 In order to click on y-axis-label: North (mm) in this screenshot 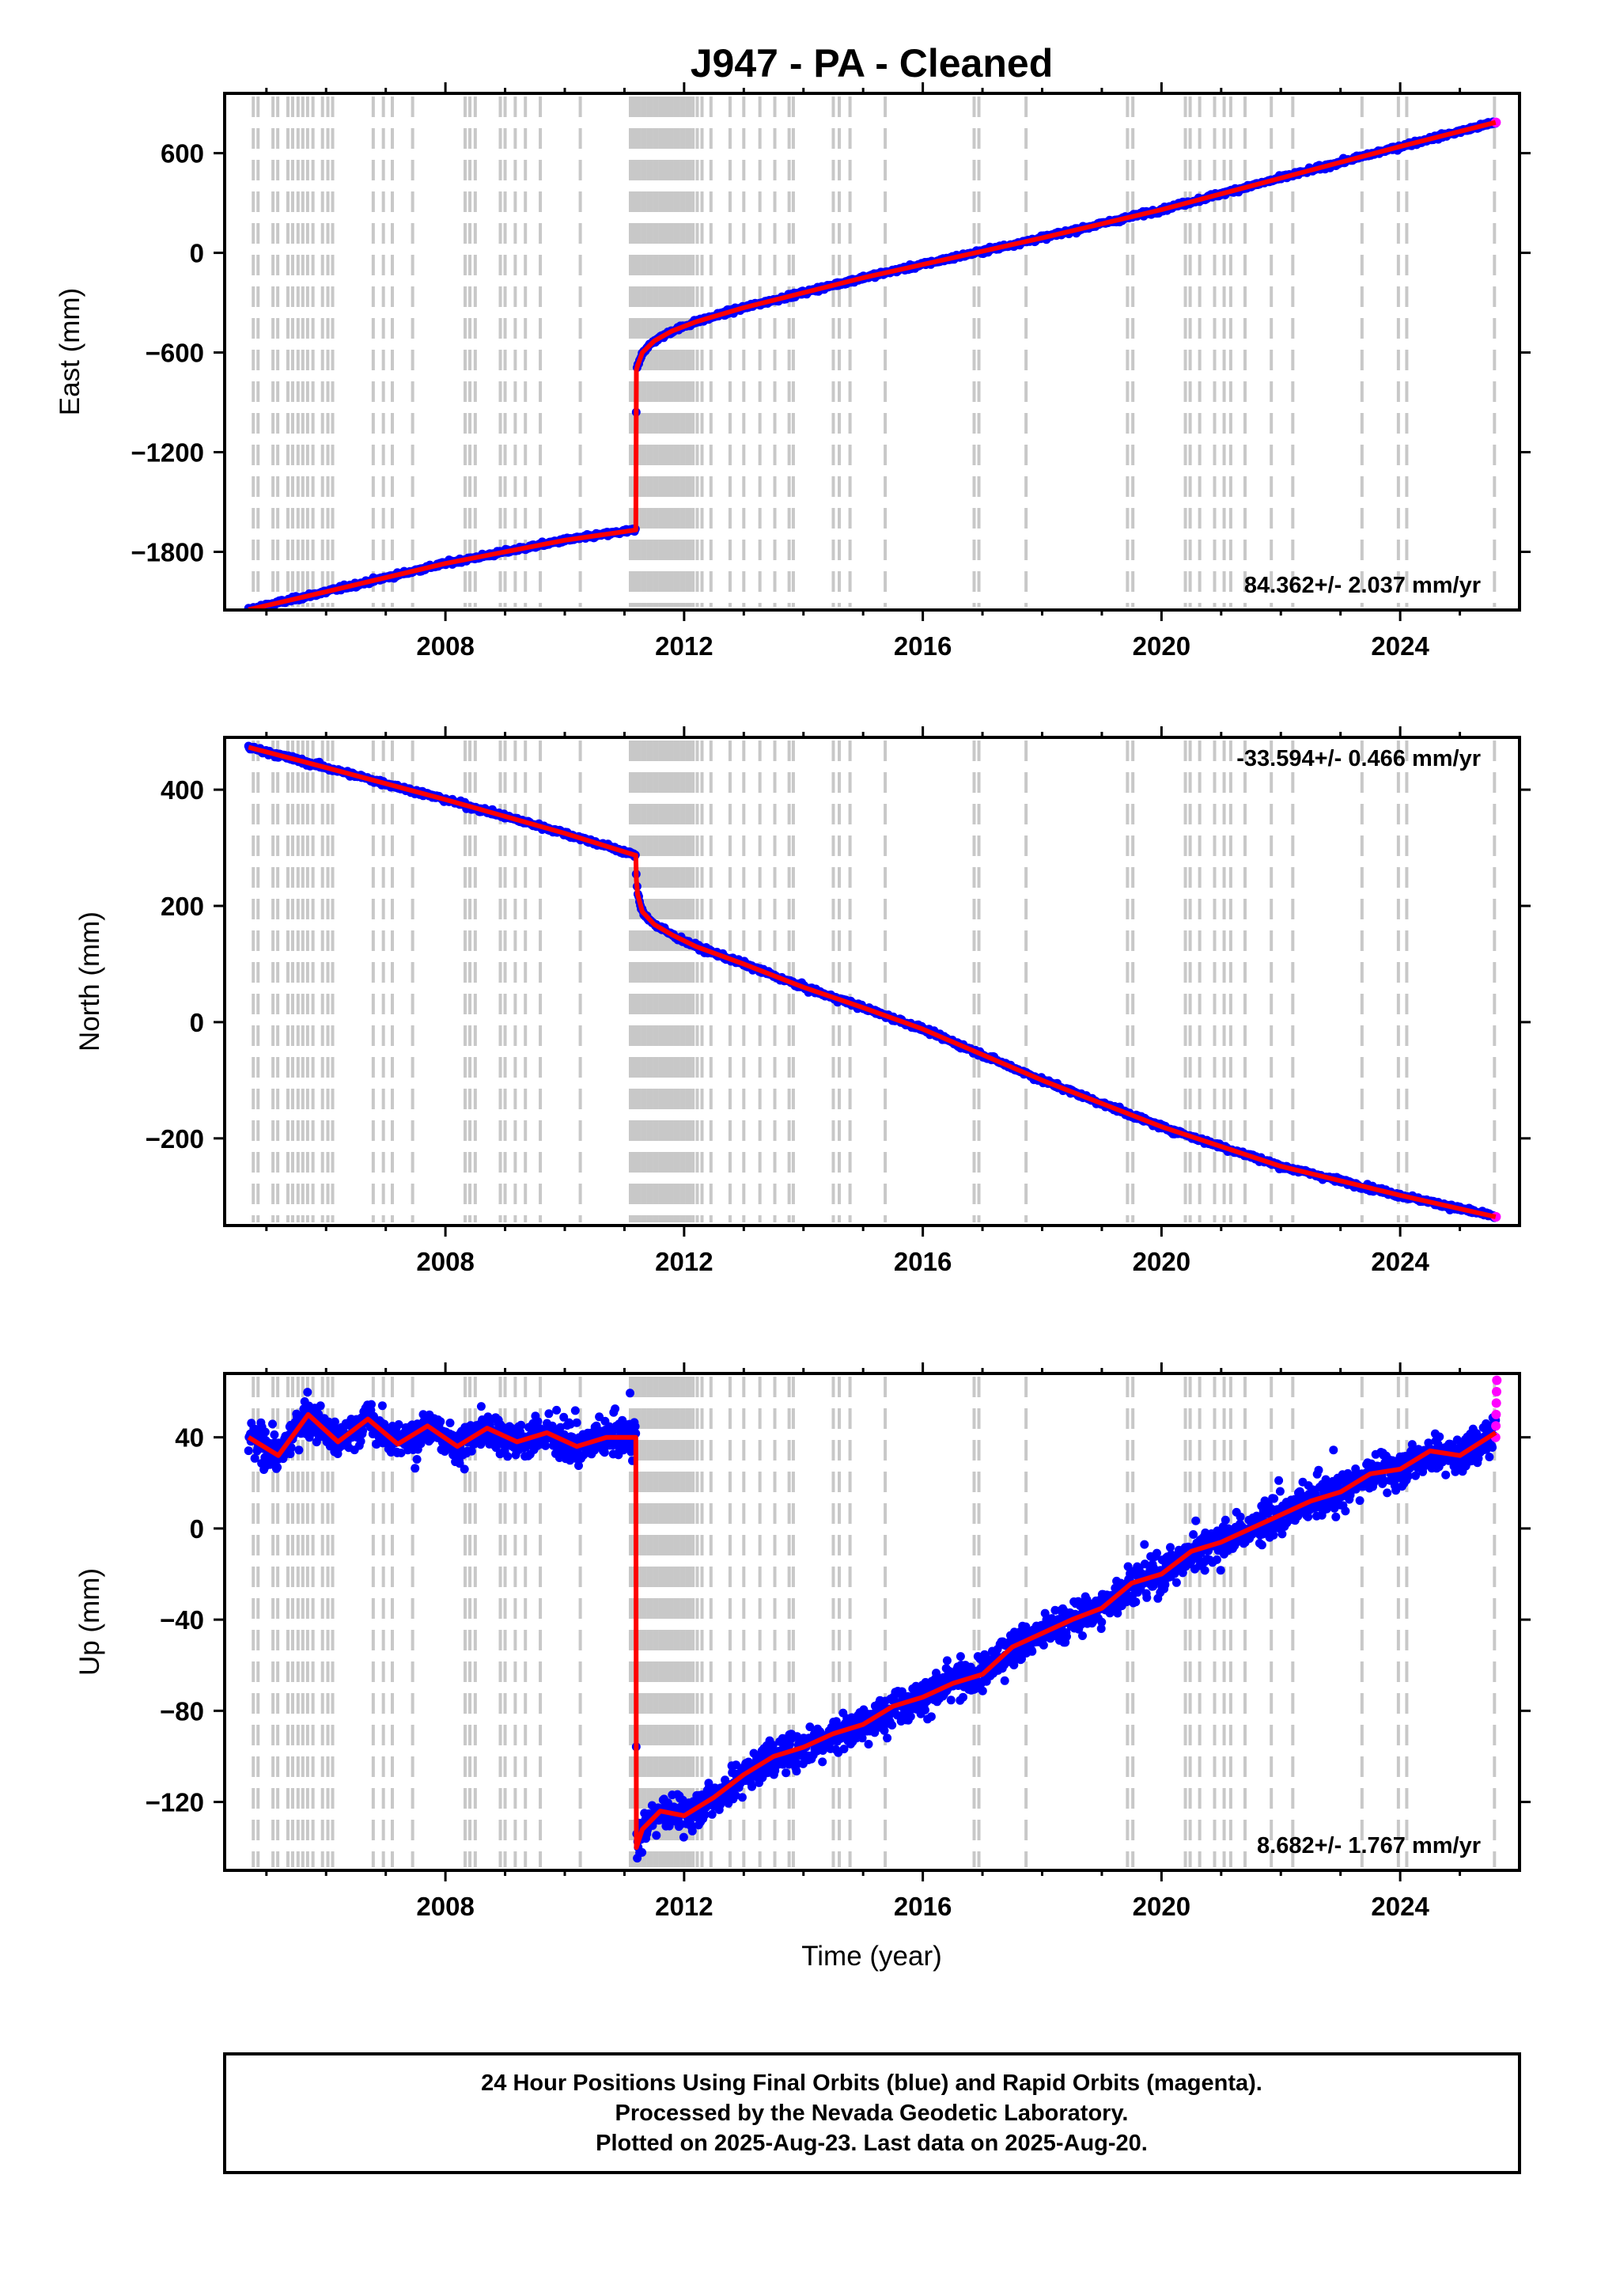, I will do `click(90, 981)`.